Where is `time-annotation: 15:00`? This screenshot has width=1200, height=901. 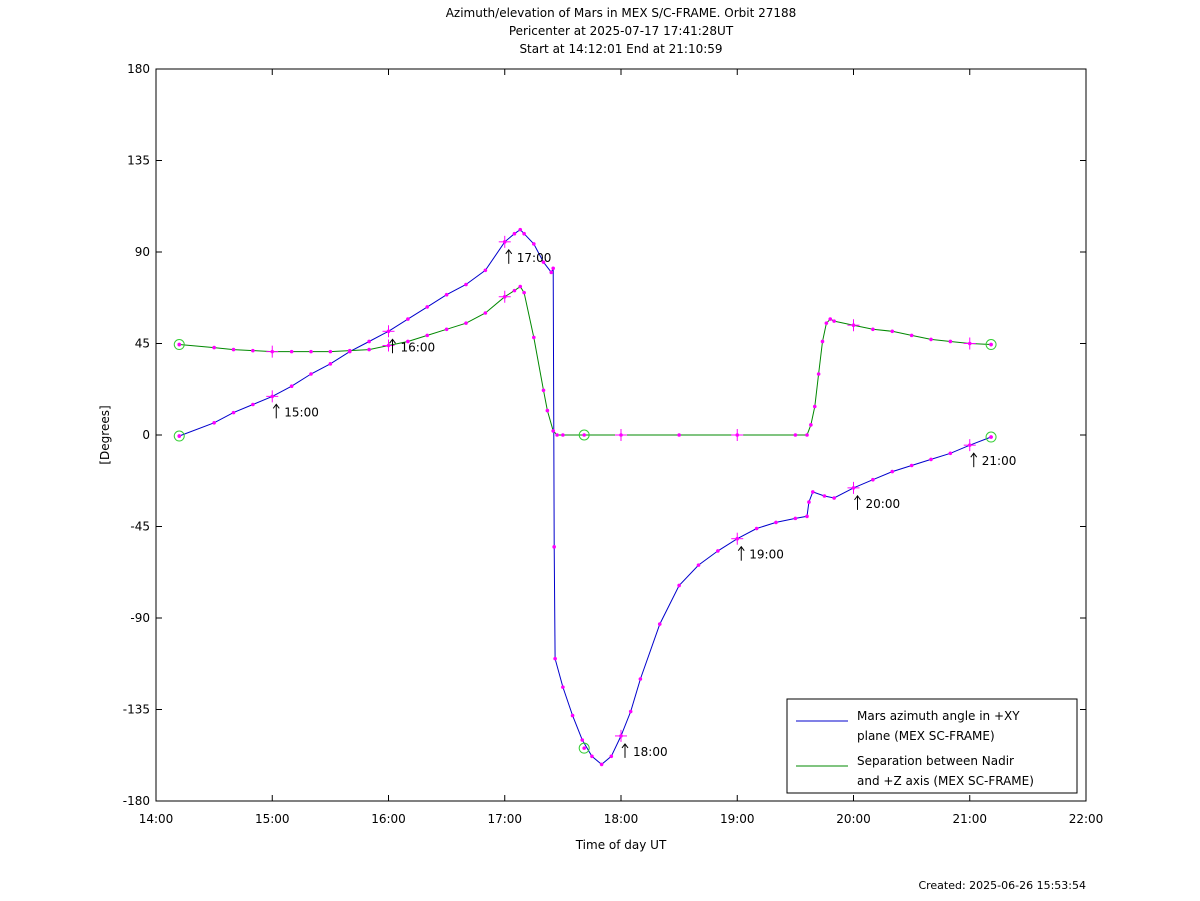
time-annotation: 15:00 is located at coordinates (295, 411).